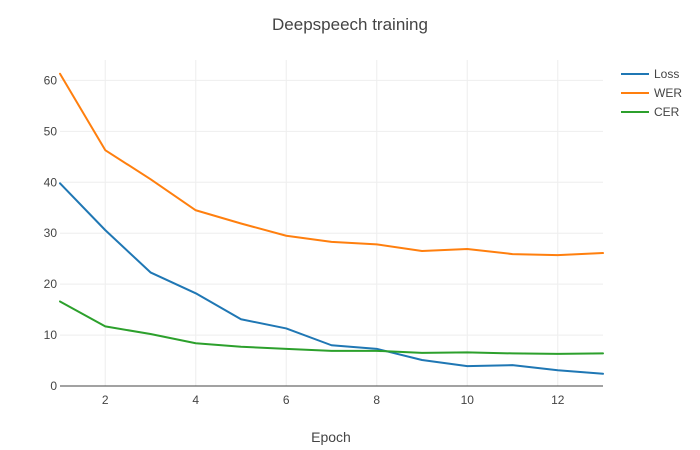 The height and width of the screenshot is (450, 700). I want to click on legend: Loss WER CER, so click(651, 93).